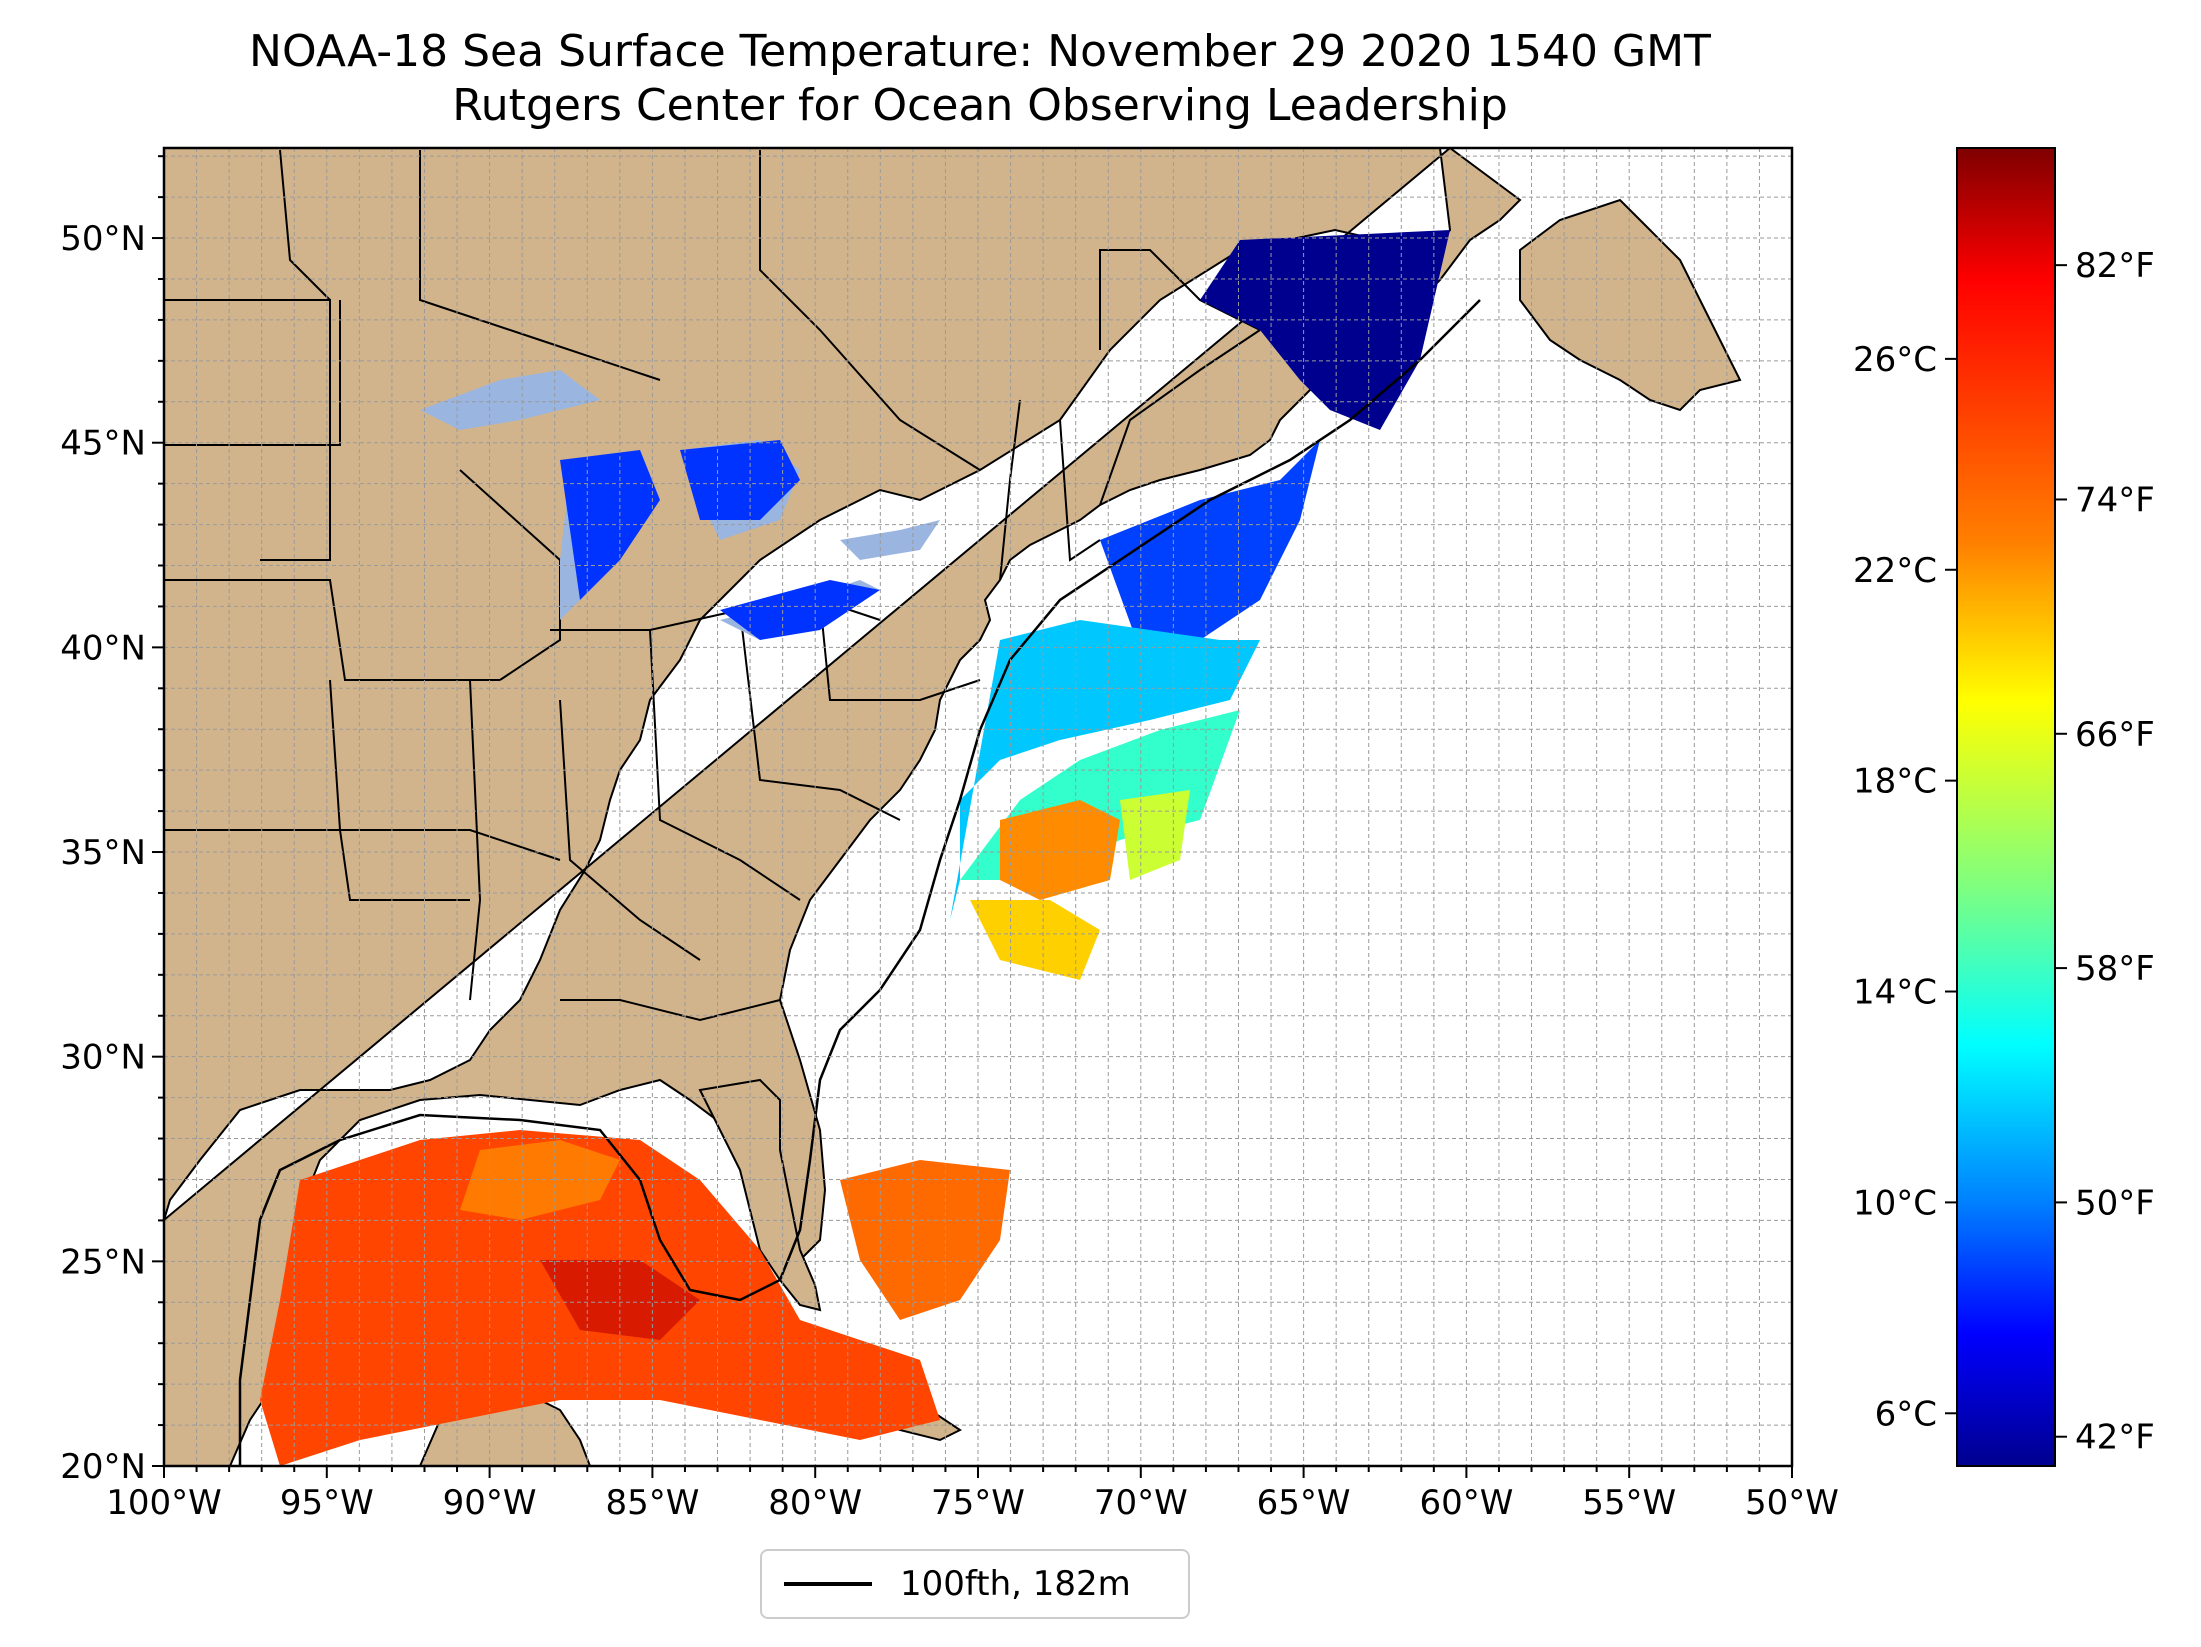  Describe the element at coordinates (103, 1058) in the screenshot. I see `lat-tick-label: 30°N` at that location.